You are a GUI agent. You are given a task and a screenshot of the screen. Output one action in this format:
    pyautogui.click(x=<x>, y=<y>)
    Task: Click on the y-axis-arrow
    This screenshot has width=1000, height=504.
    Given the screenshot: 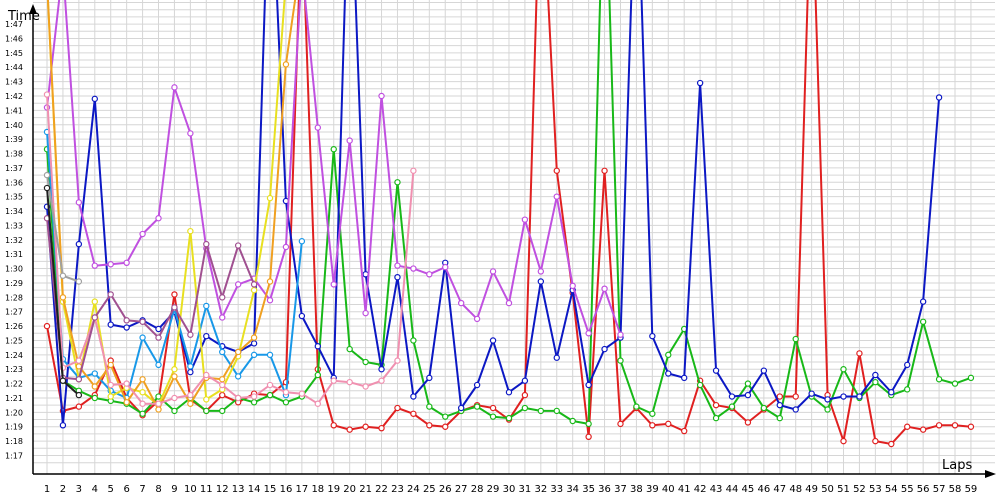 What is the action you would take?
    pyautogui.click(x=33, y=9)
    